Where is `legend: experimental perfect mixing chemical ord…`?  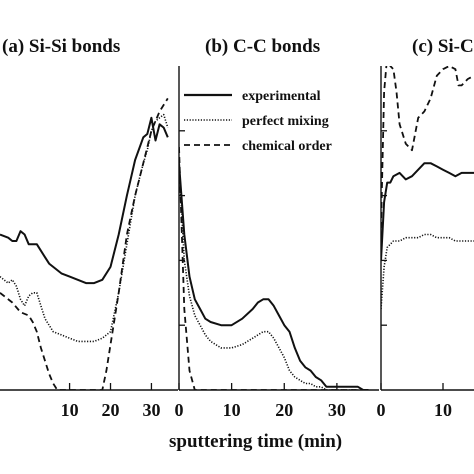 legend: experimental perfect mixing chemical ord… is located at coordinates (258, 121).